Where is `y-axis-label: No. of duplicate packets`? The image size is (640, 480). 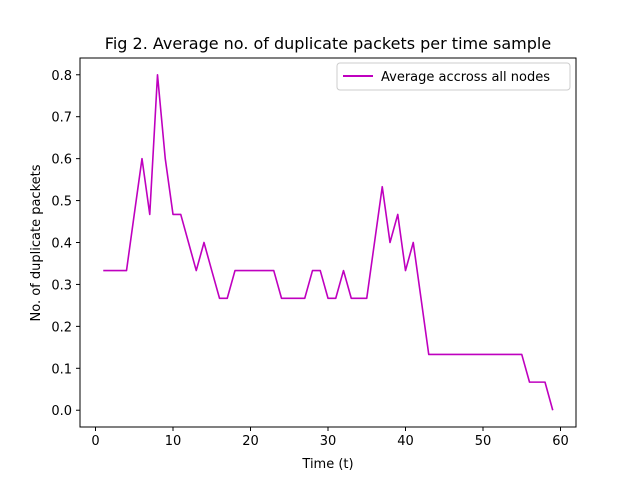 y-axis-label: No. of duplicate packets is located at coordinates (36, 242).